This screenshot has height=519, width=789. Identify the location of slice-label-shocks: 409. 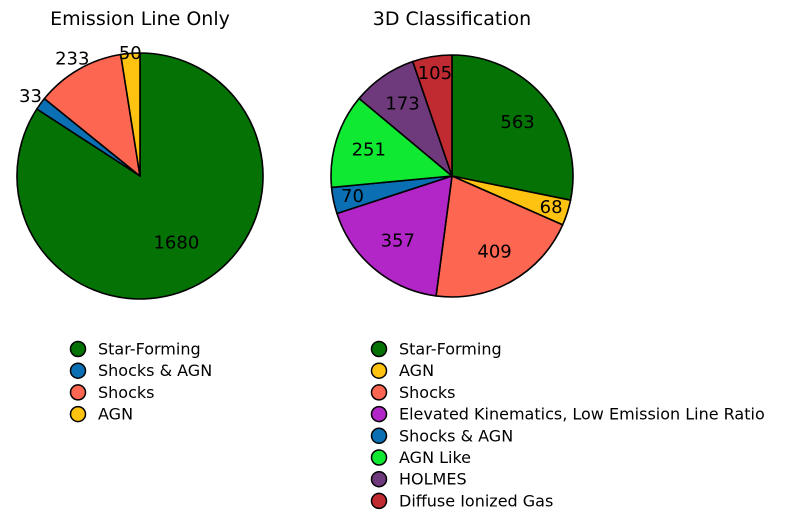
(494, 252).